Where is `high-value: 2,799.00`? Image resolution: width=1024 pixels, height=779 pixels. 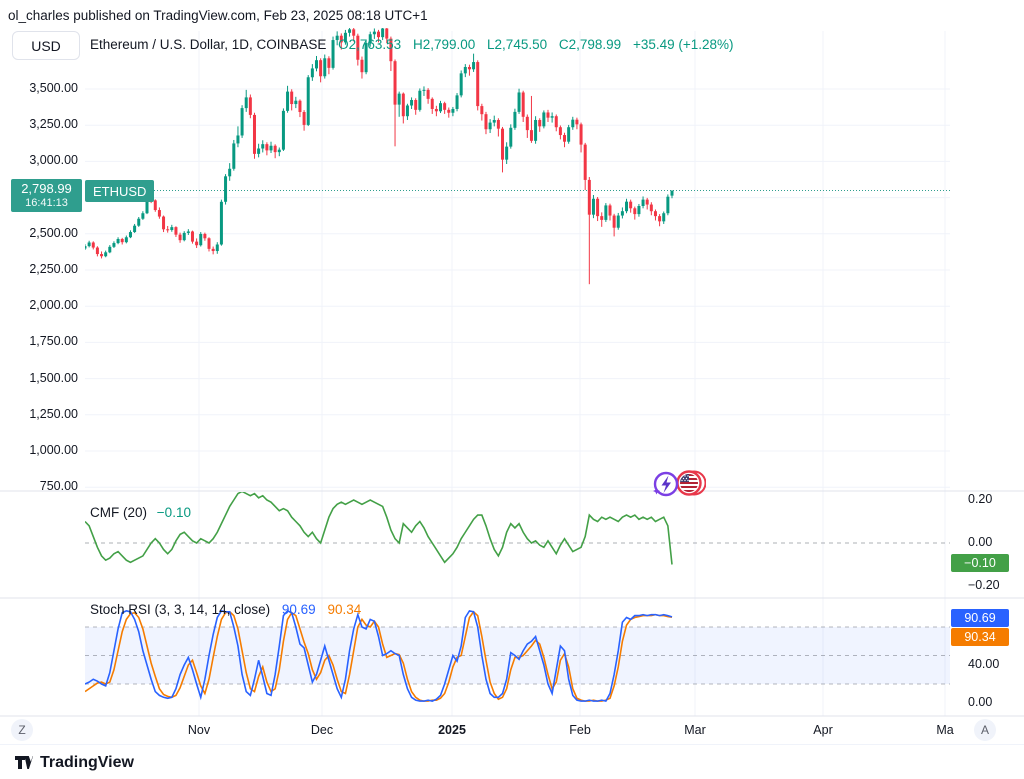 high-value: 2,799.00 is located at coordinates (449, 44).